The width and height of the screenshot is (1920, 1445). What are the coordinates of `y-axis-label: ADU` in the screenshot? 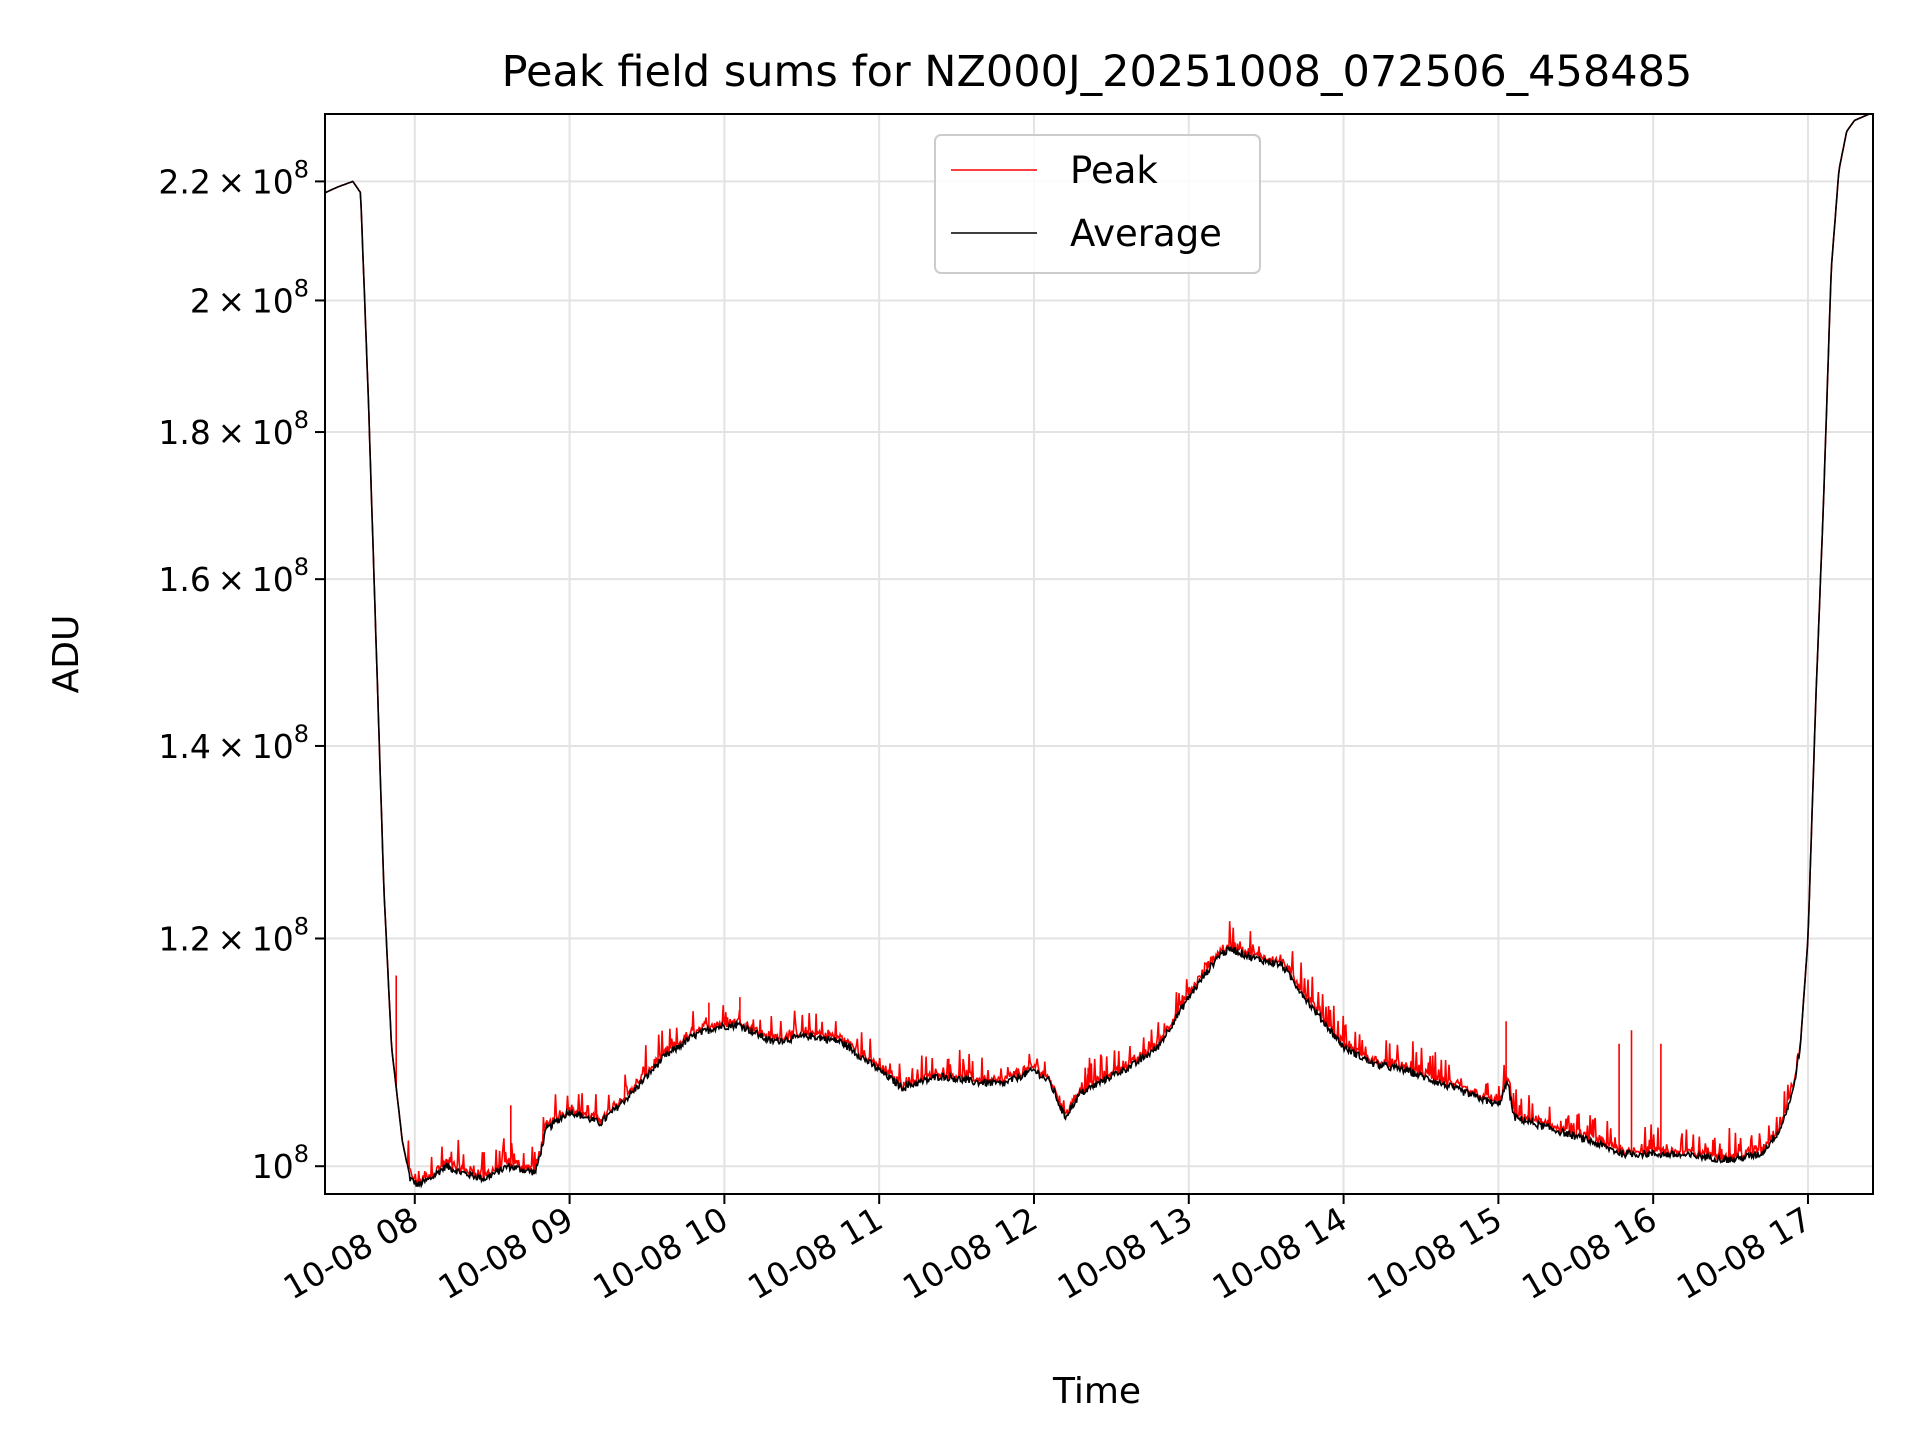 It's located at (66, 654).